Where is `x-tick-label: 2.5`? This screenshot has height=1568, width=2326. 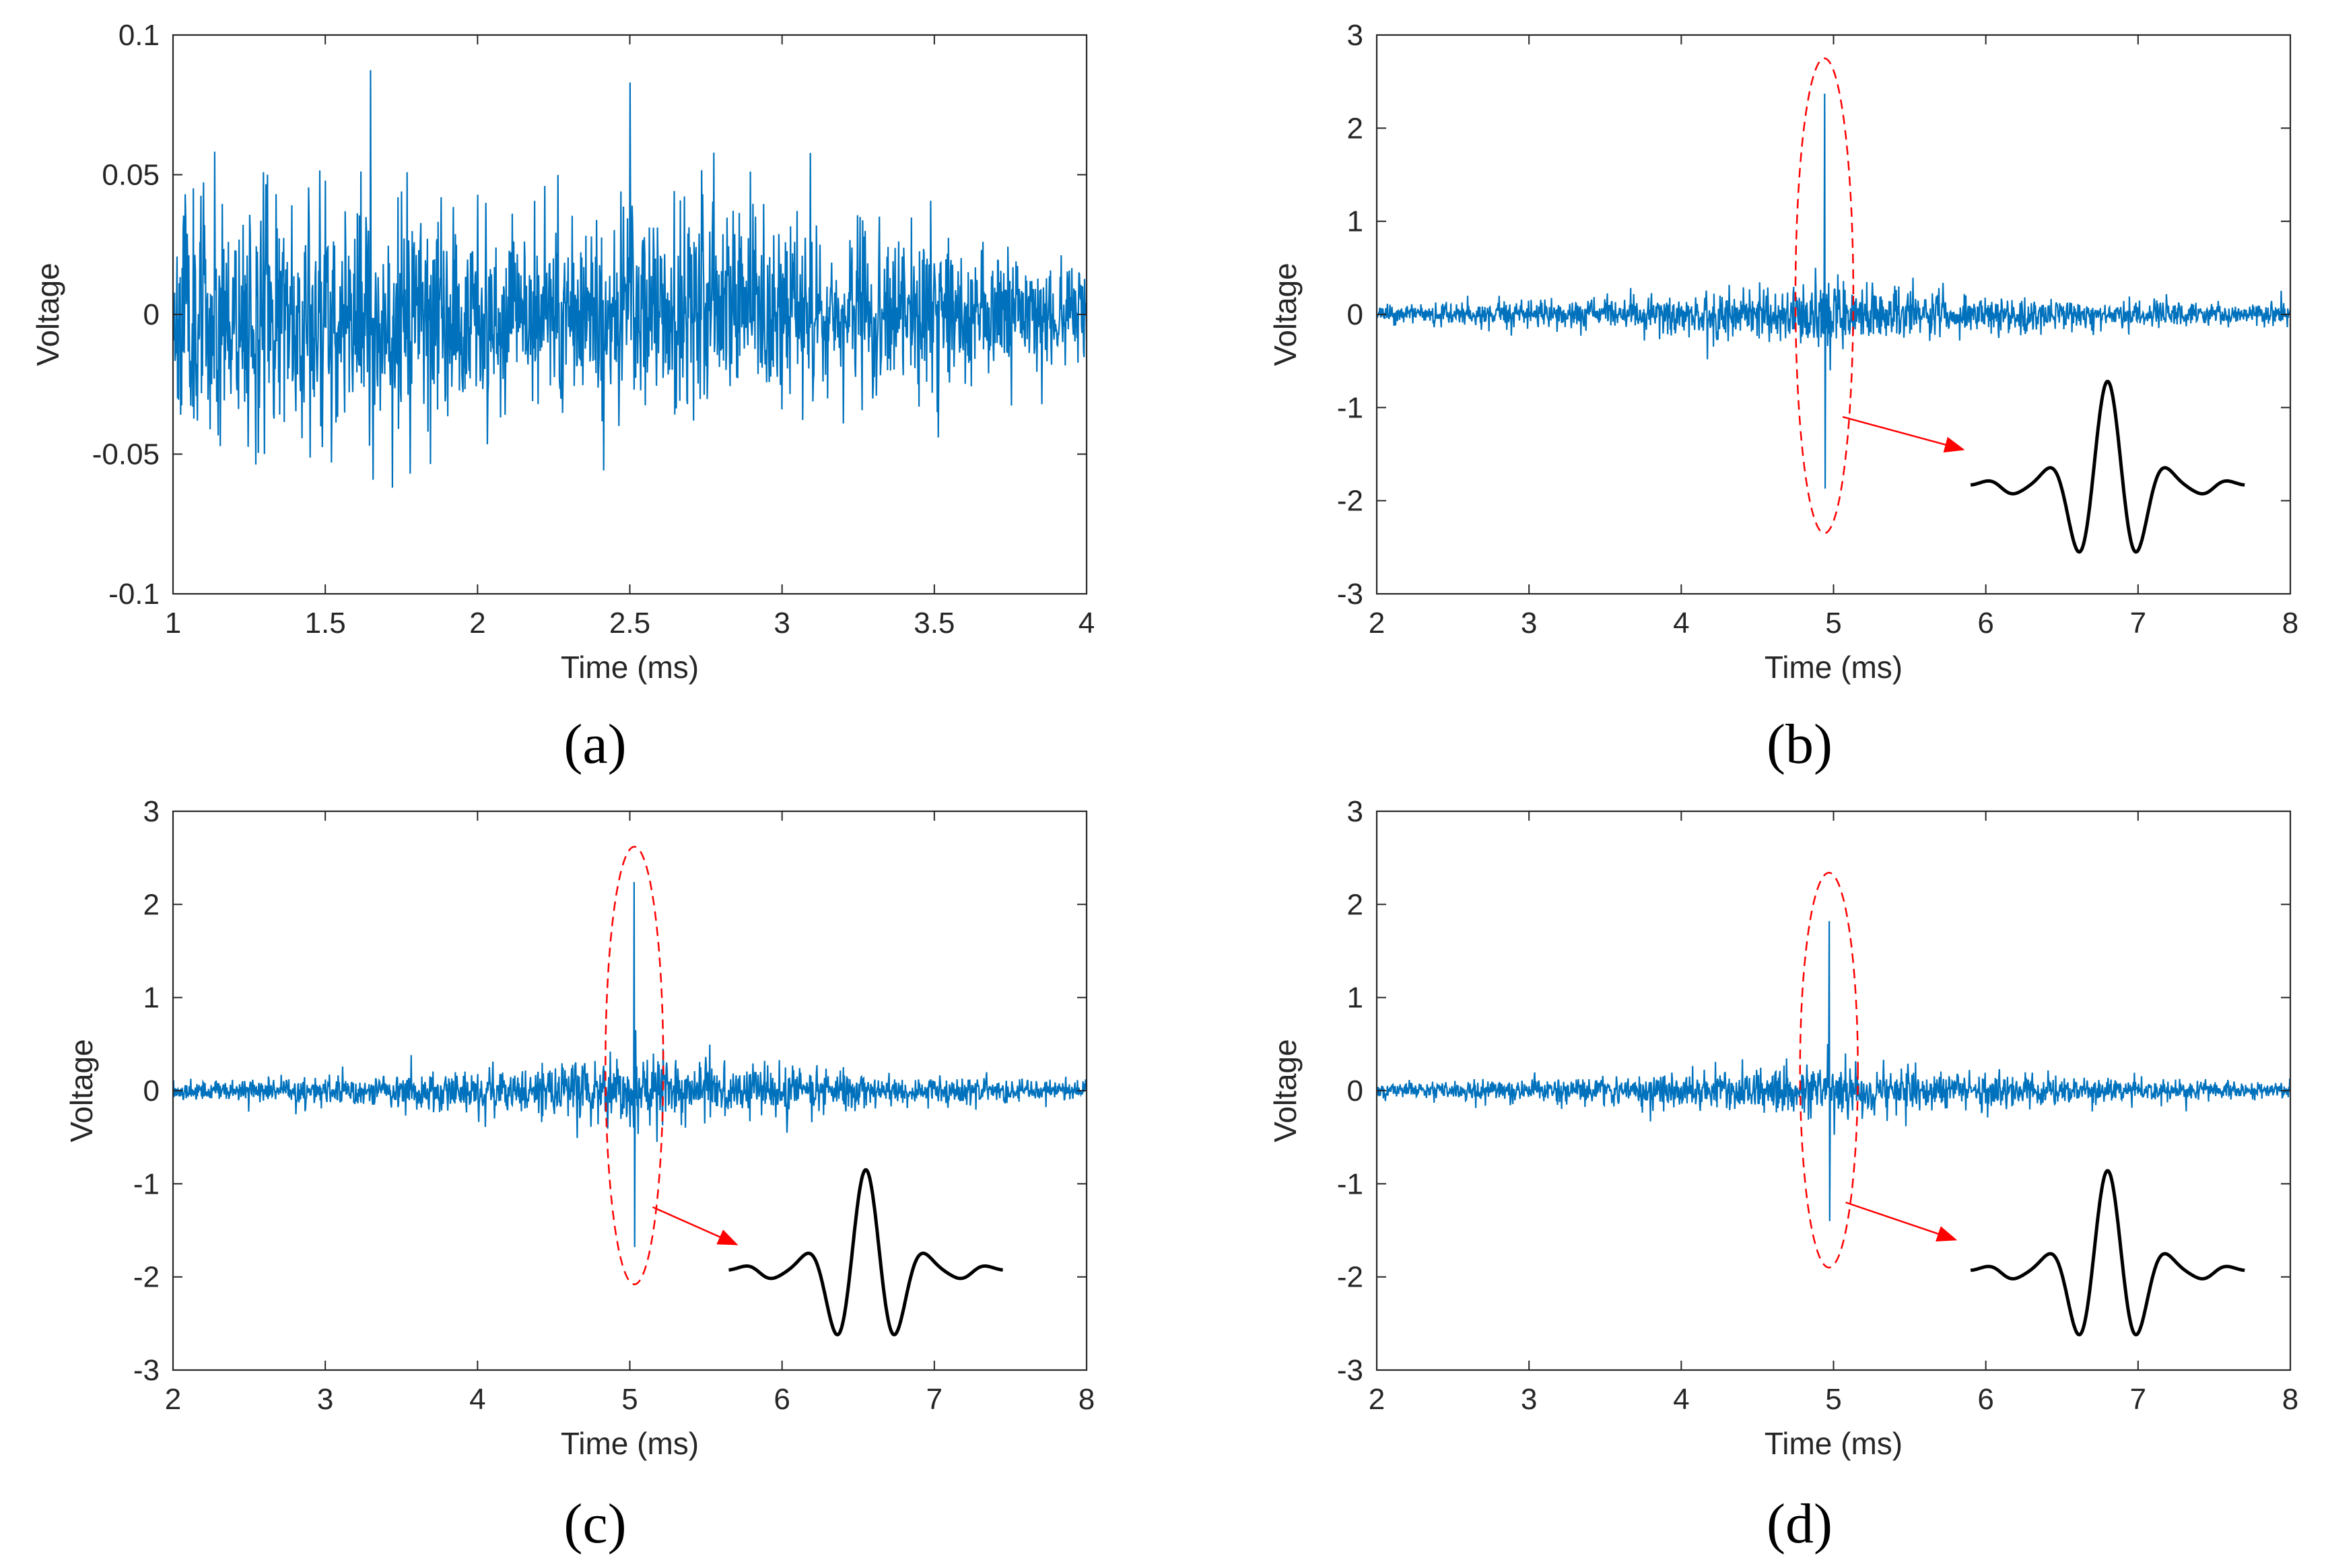 x-tick-label: 2.5 is located at coordinates (630, 623).